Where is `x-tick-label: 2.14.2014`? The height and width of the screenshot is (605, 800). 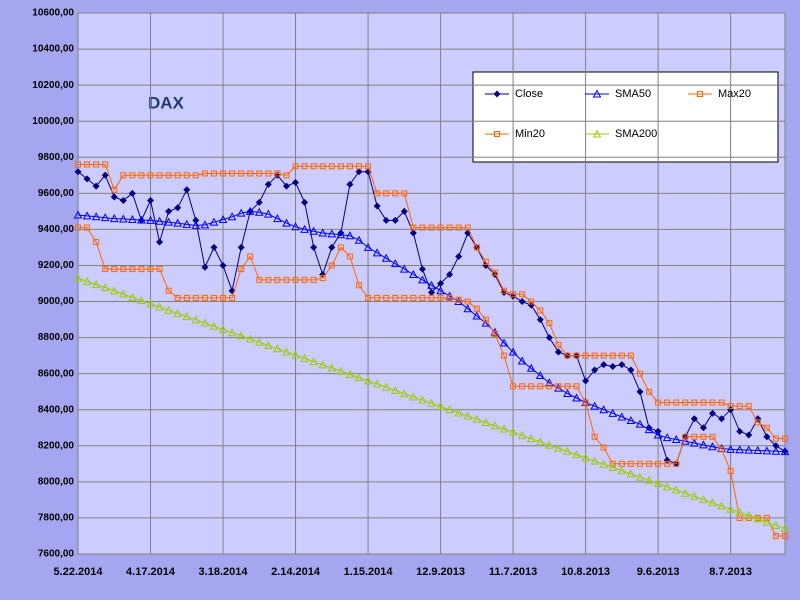 x-tick-label: 2.14.2014 is located at coordinates (296, 572).